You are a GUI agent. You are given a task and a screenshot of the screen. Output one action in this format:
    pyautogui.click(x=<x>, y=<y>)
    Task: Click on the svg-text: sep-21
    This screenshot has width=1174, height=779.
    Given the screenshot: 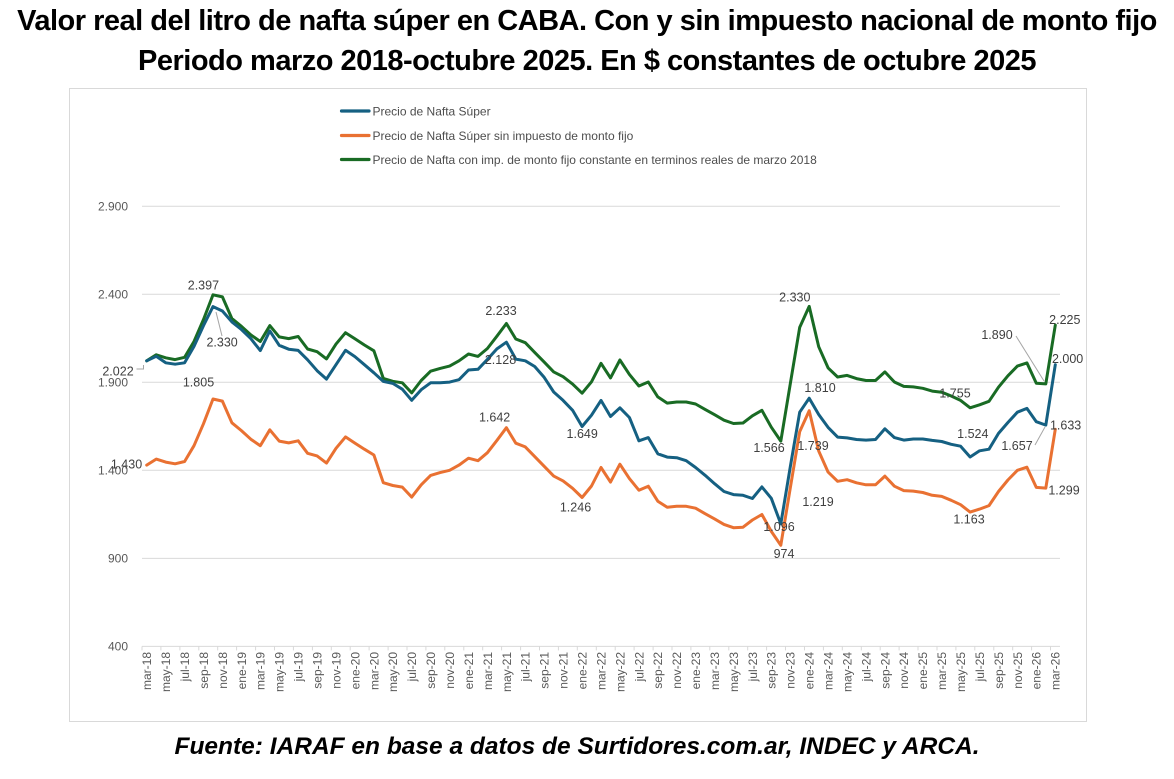 What is the action you would take?
    pyautogui.click(x=545, y=670)
    